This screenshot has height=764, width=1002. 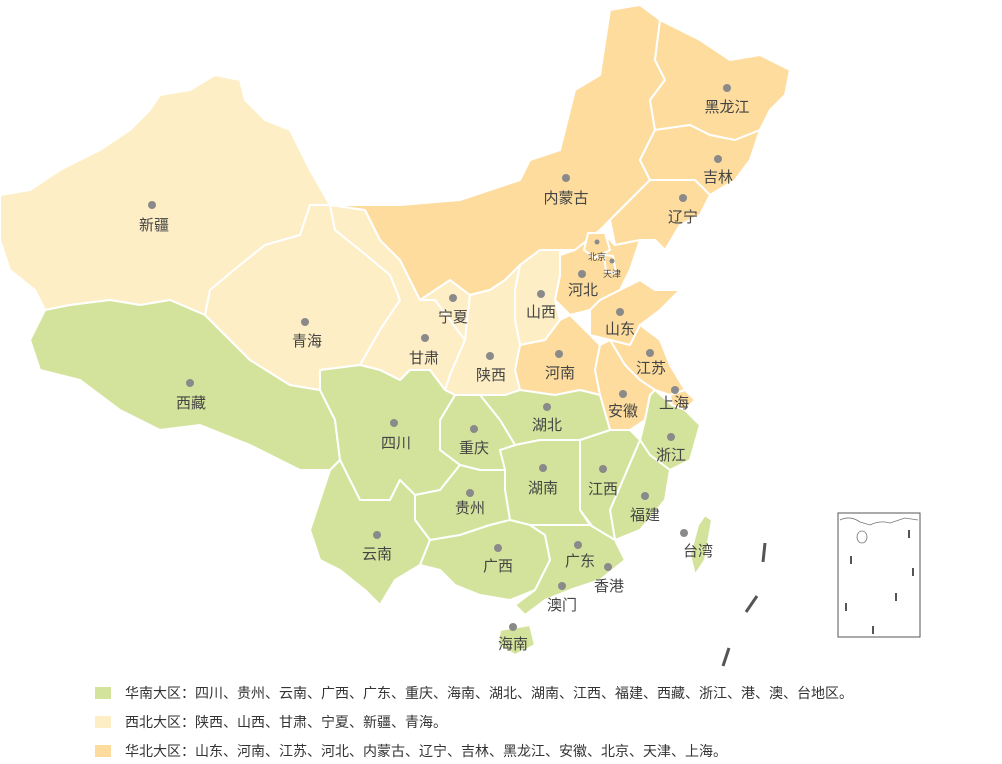 What do you see at coordinates (498, 548) in the screenshot?
I see `province-marker-guangxi` at bounding box center [498, 548].